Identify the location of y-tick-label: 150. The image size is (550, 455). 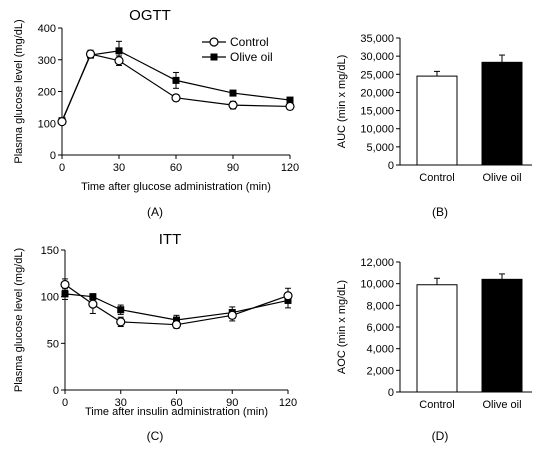
(50, 251).